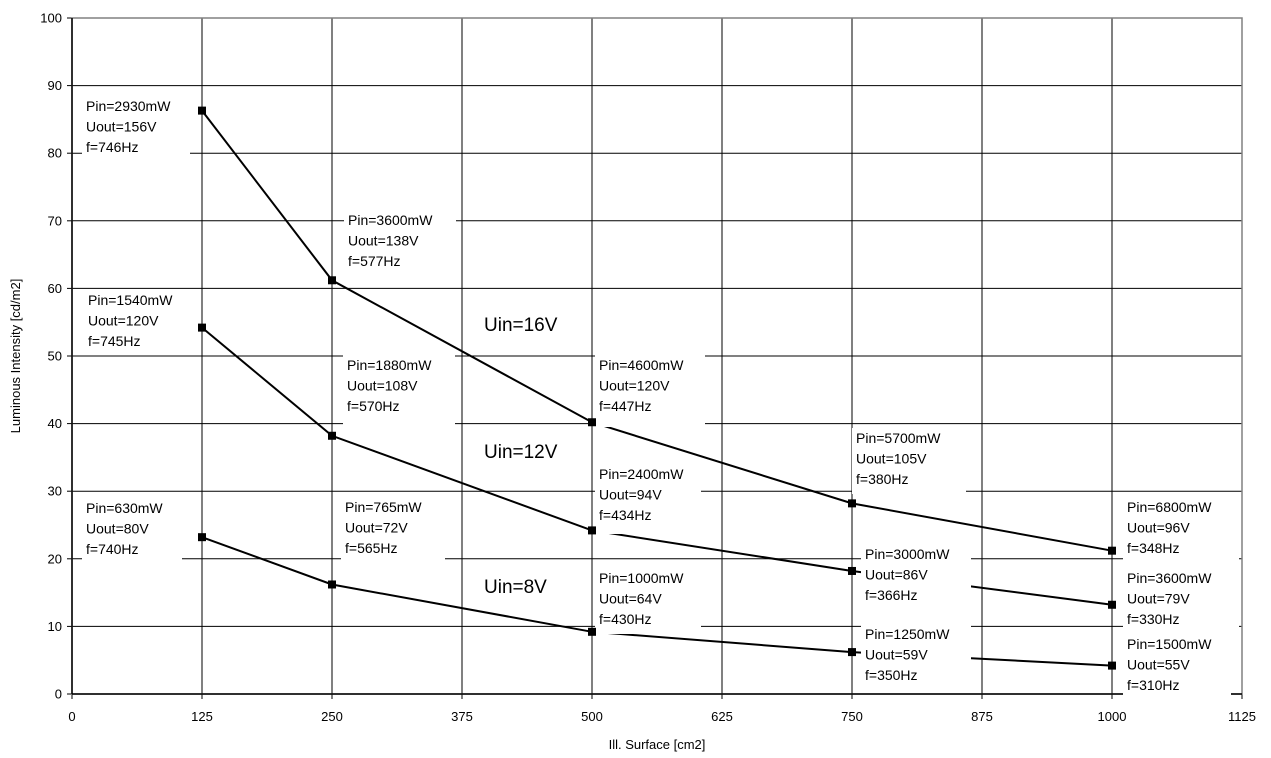 The width and height of the screenshot is (1271, 758). I want to click on series-label: Uin=8V, so click(515, 587).